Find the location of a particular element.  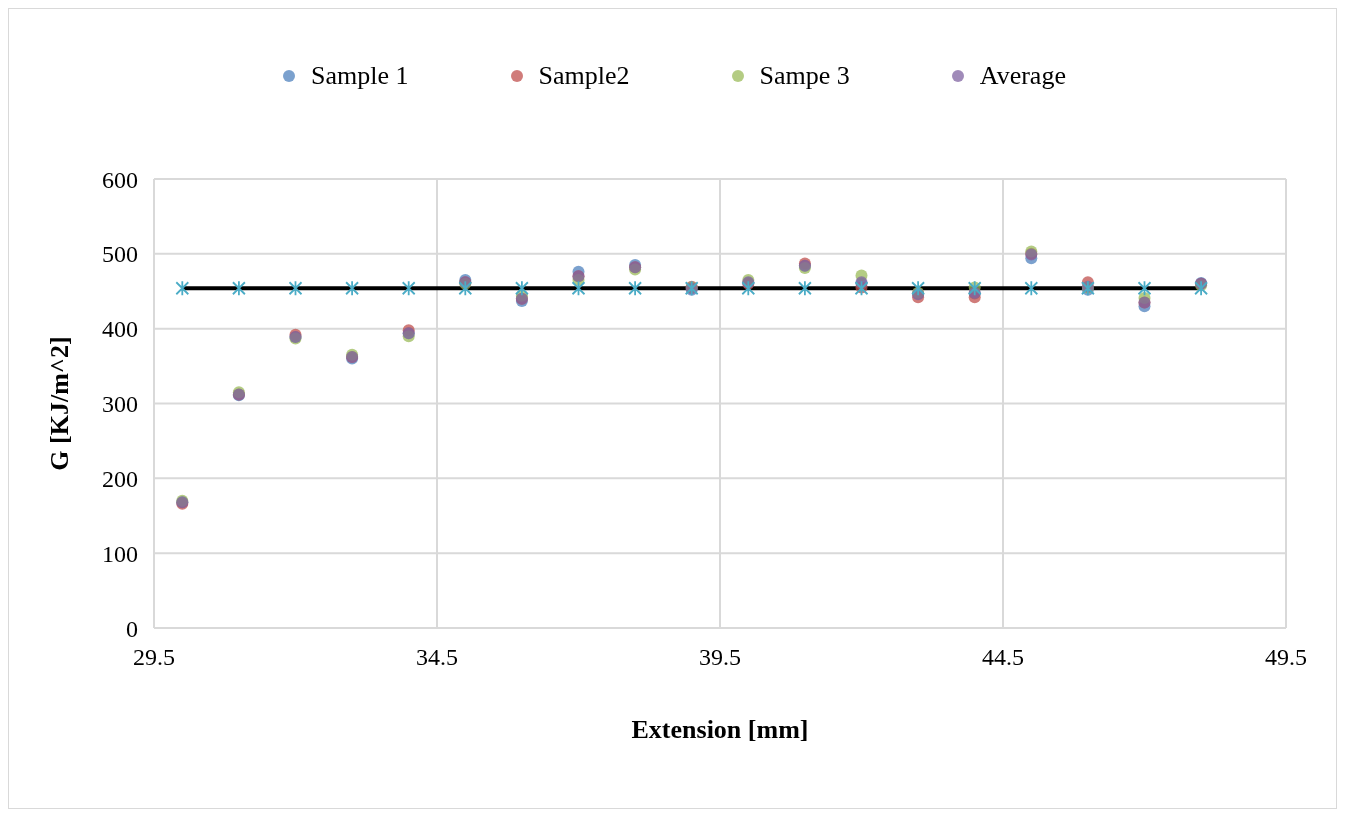

y-tick-label: 500 is located at coordinates (120, 254).